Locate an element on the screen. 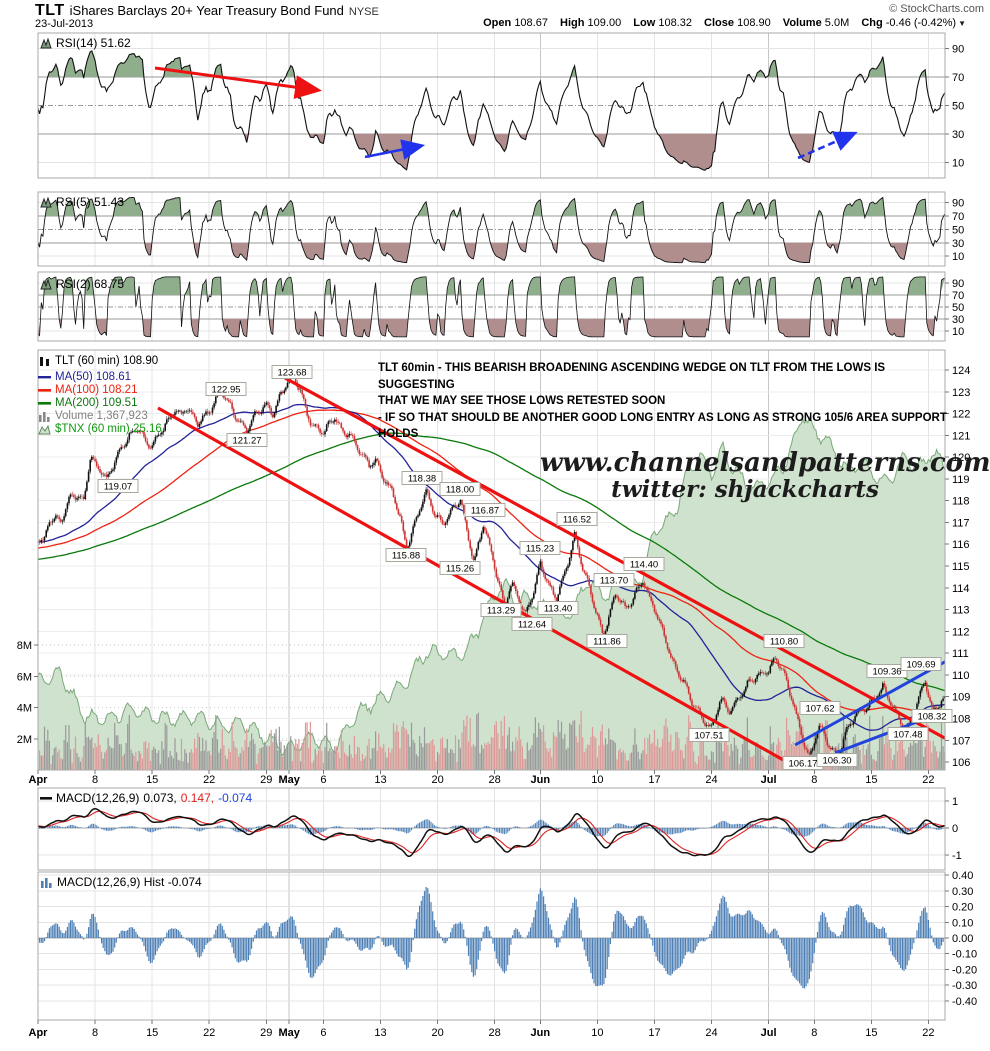 Image resolution: width=990 pixels, height=1051 pixels. axis-label: May is located at coordinates (289, 1033).